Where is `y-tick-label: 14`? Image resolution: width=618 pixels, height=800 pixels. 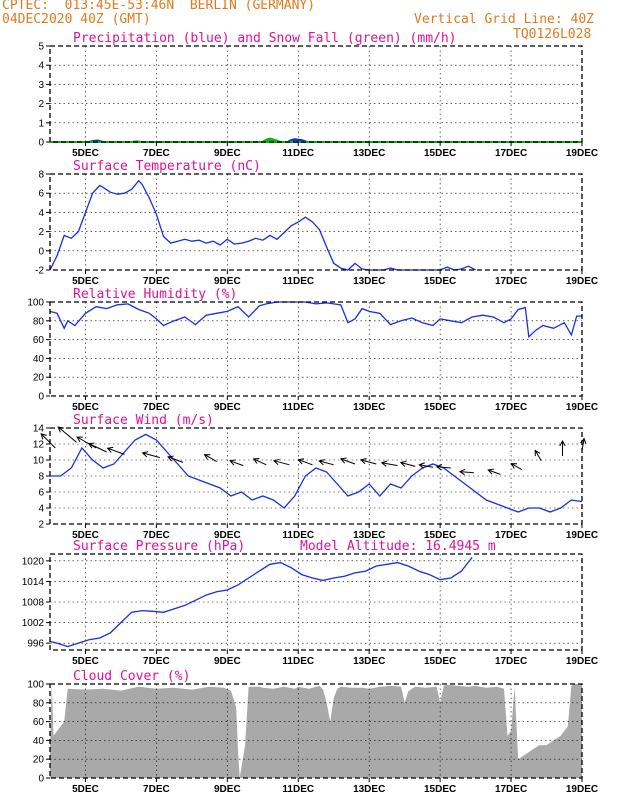
y-tick-label: 14 is located at coordinates (39, 429).